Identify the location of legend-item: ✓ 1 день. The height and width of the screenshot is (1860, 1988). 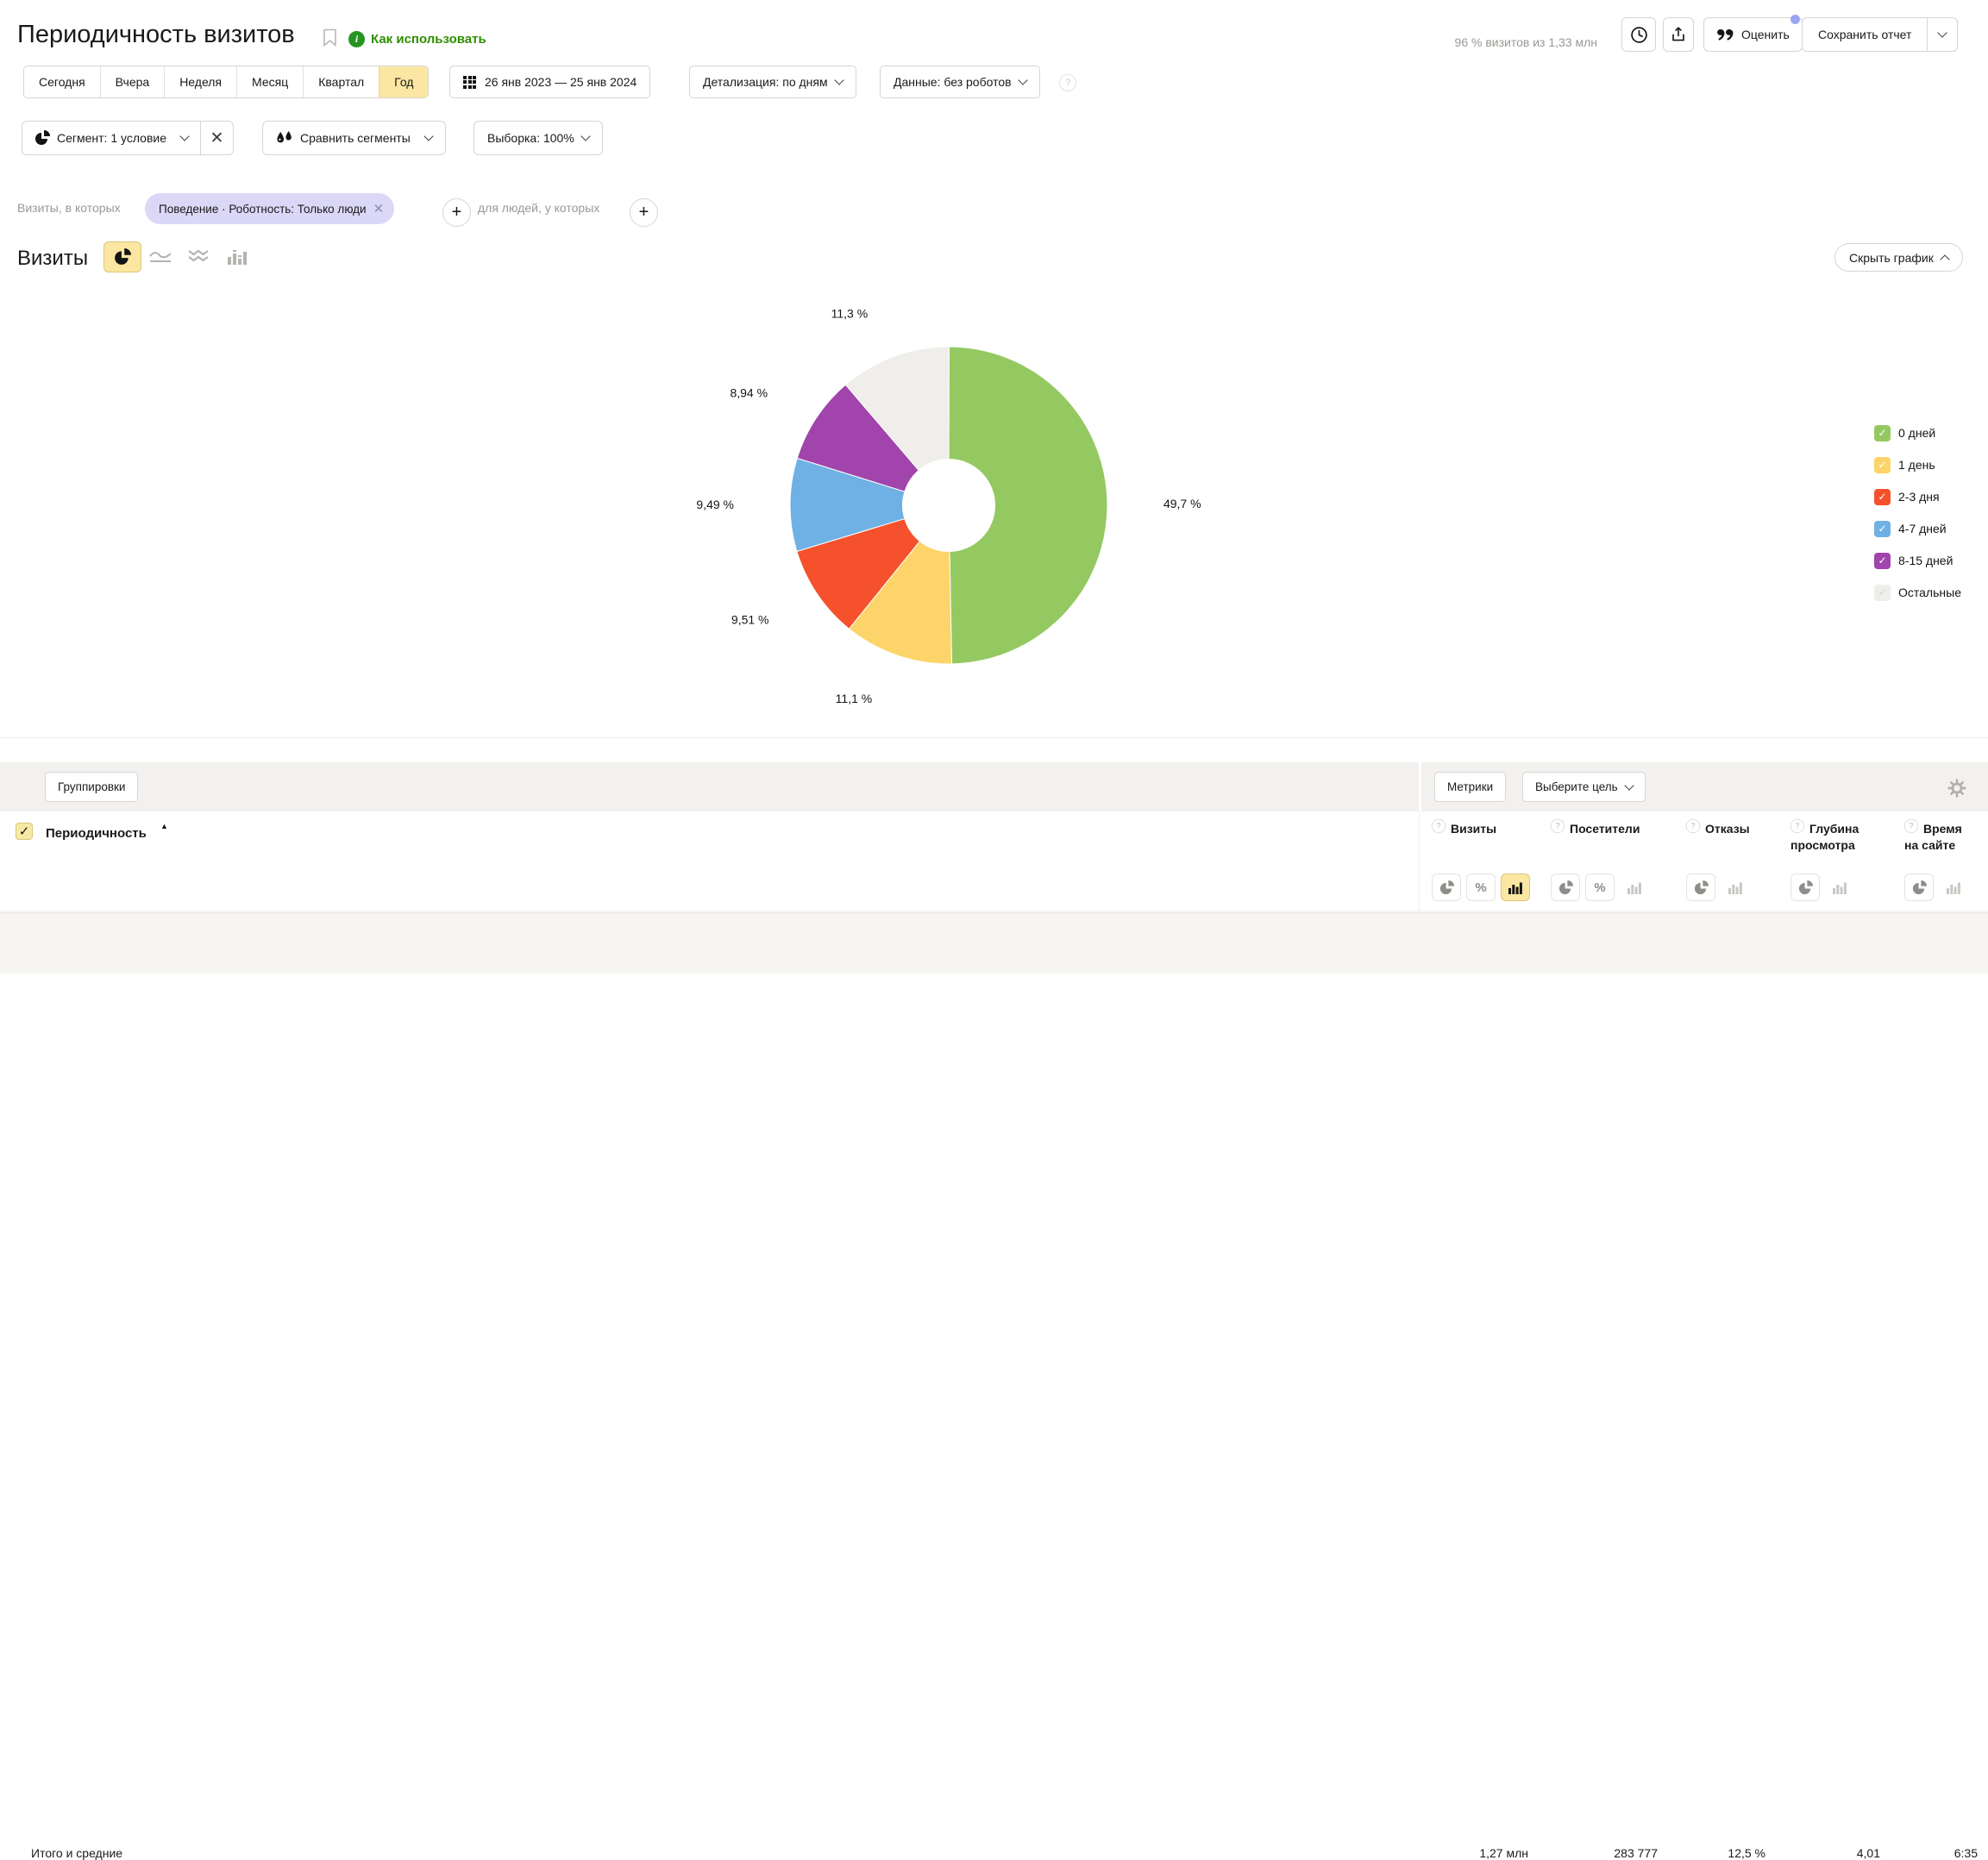
(1917, 464).